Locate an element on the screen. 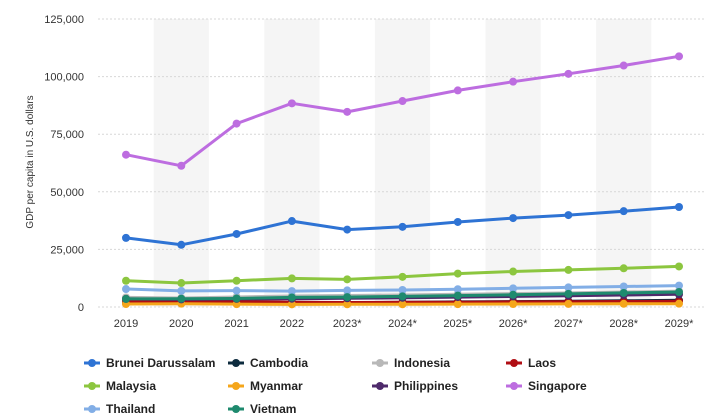 The height and width of the screenshot is (416, 716). y-tick-label: 75,000 is located at coordinates (67, 135).